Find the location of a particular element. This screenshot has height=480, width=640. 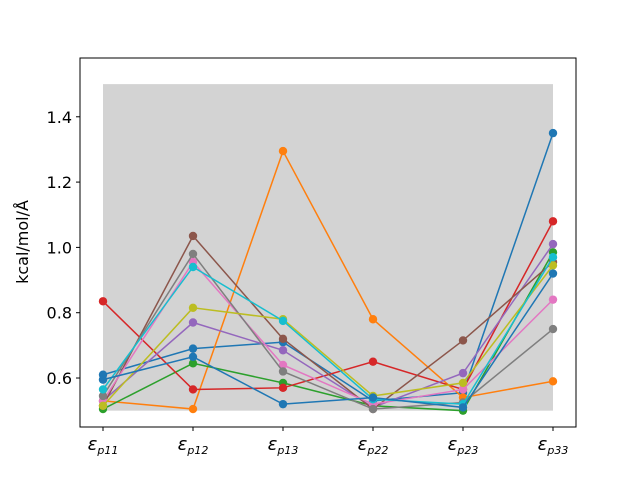

y-tick-label: 1.0 is located at coordinates (59, 247).